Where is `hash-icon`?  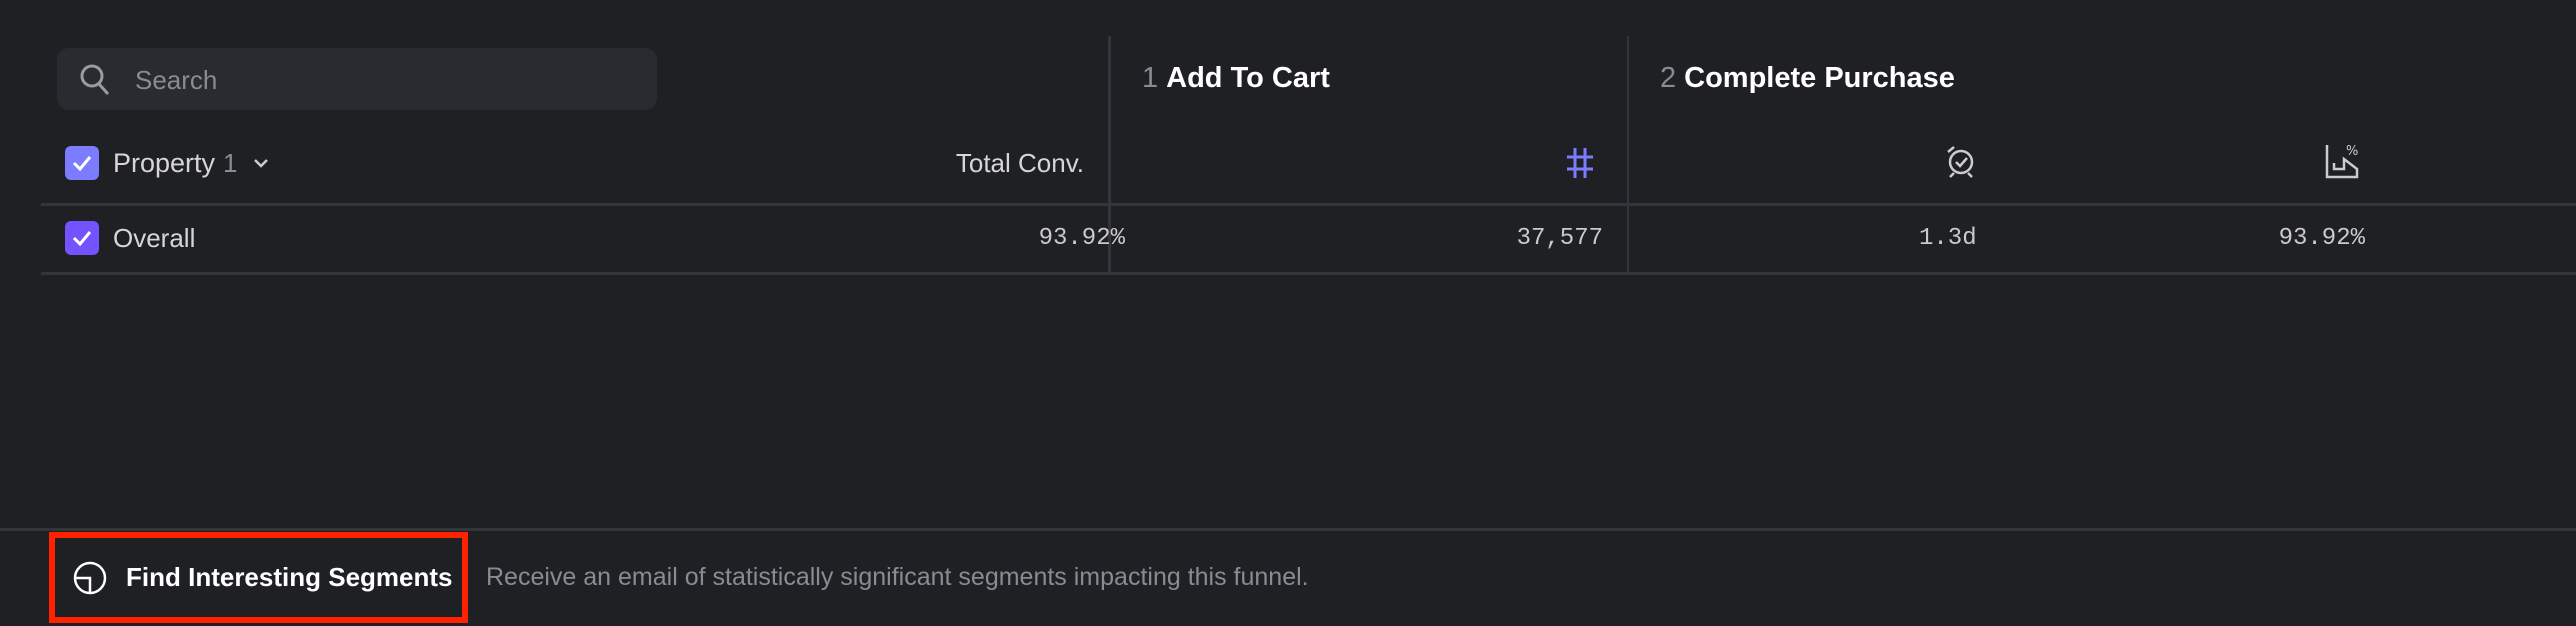
hash-icon is located at coordinates (1580, 163).